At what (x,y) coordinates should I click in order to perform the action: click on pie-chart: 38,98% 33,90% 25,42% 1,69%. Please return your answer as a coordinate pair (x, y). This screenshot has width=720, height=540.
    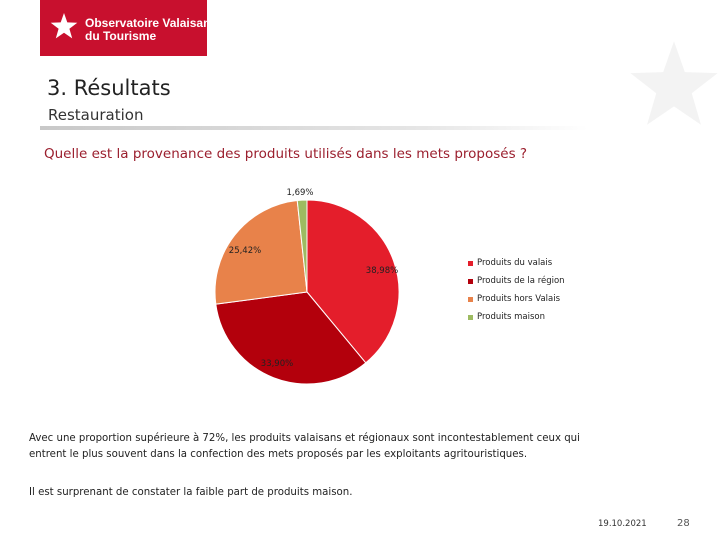
    Looking at the image, I should click on (307, 286).